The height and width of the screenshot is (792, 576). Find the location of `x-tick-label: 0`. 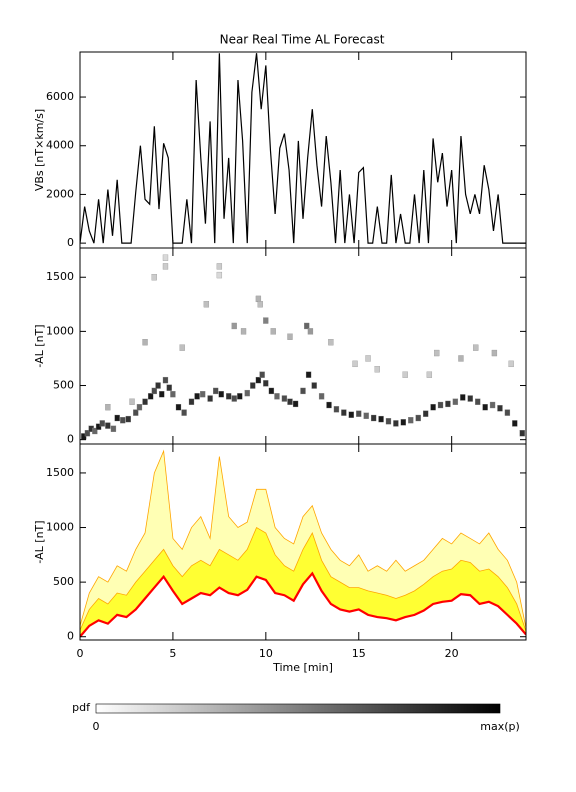

x-tick-label: 0 is located at coordinates (80, 653).